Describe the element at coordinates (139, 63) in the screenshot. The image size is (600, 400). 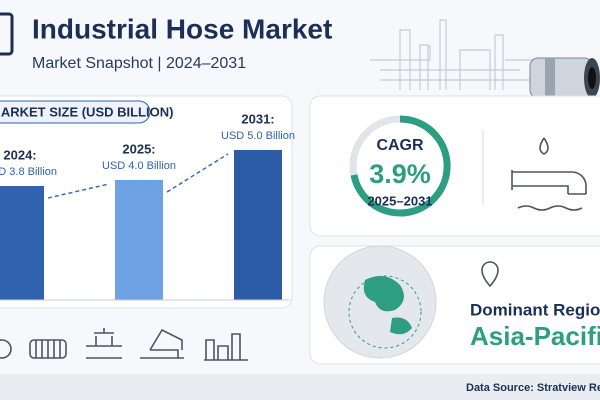
I see `subtitle: Market Snapshot | 2024–2031` at that location.